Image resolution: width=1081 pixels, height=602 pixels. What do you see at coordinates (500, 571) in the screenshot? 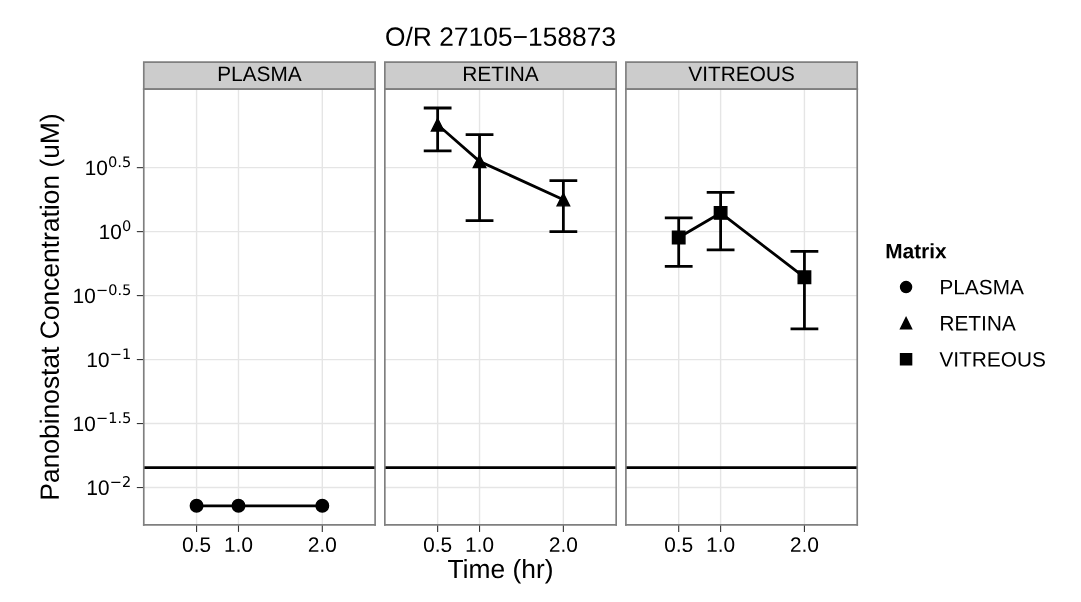
I see `x-axis-title: Time (hr)` at bounding box center [500, 571].